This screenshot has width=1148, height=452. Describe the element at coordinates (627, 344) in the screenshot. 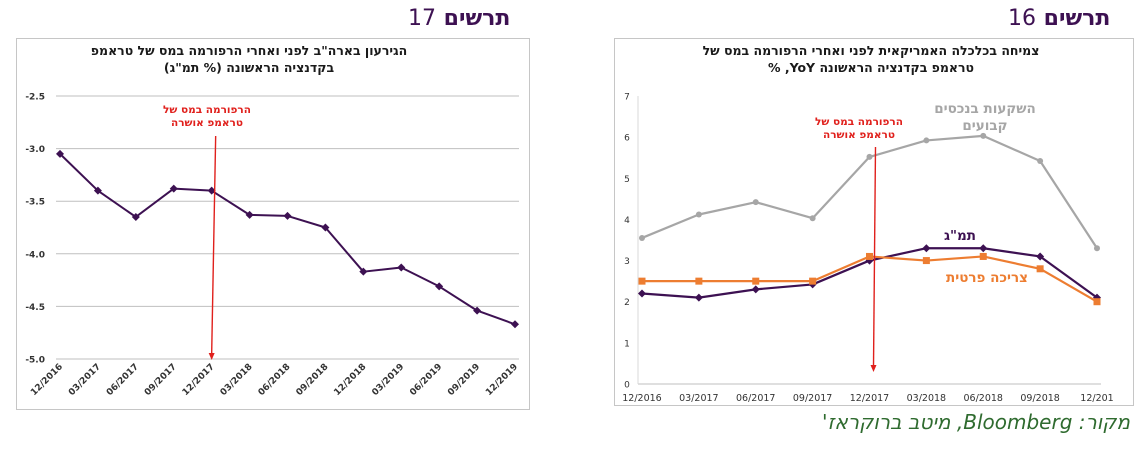

I see `y-tick-label: 1` at that location.